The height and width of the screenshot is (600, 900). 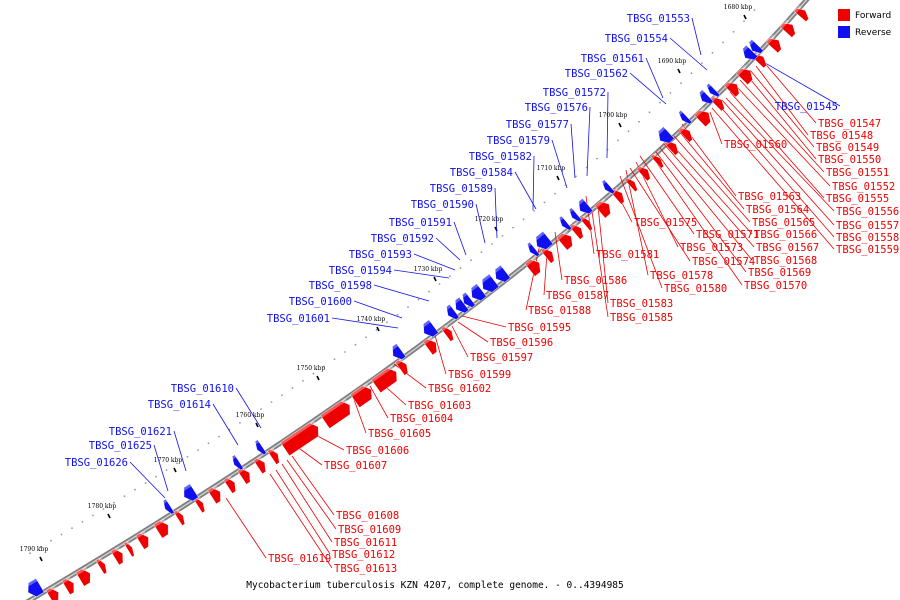 I want to click on gene-label: TBSG_01549, so click(x=847, y=148).